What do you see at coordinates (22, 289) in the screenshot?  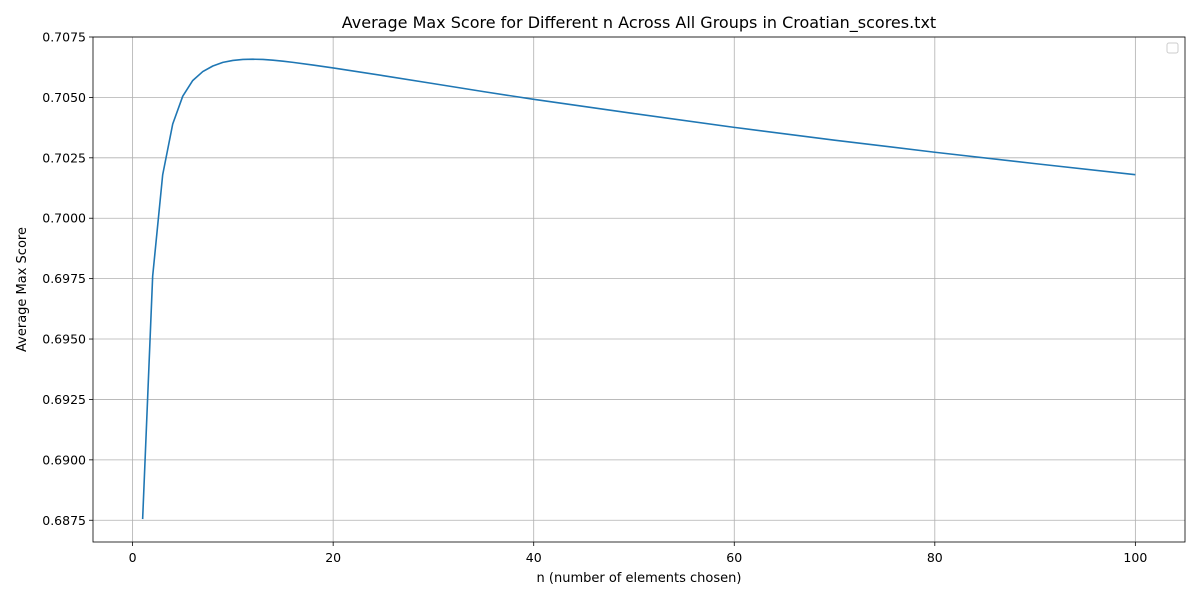 I see `y-axis-label: Average Max Score` at bounding box center [22, 289].